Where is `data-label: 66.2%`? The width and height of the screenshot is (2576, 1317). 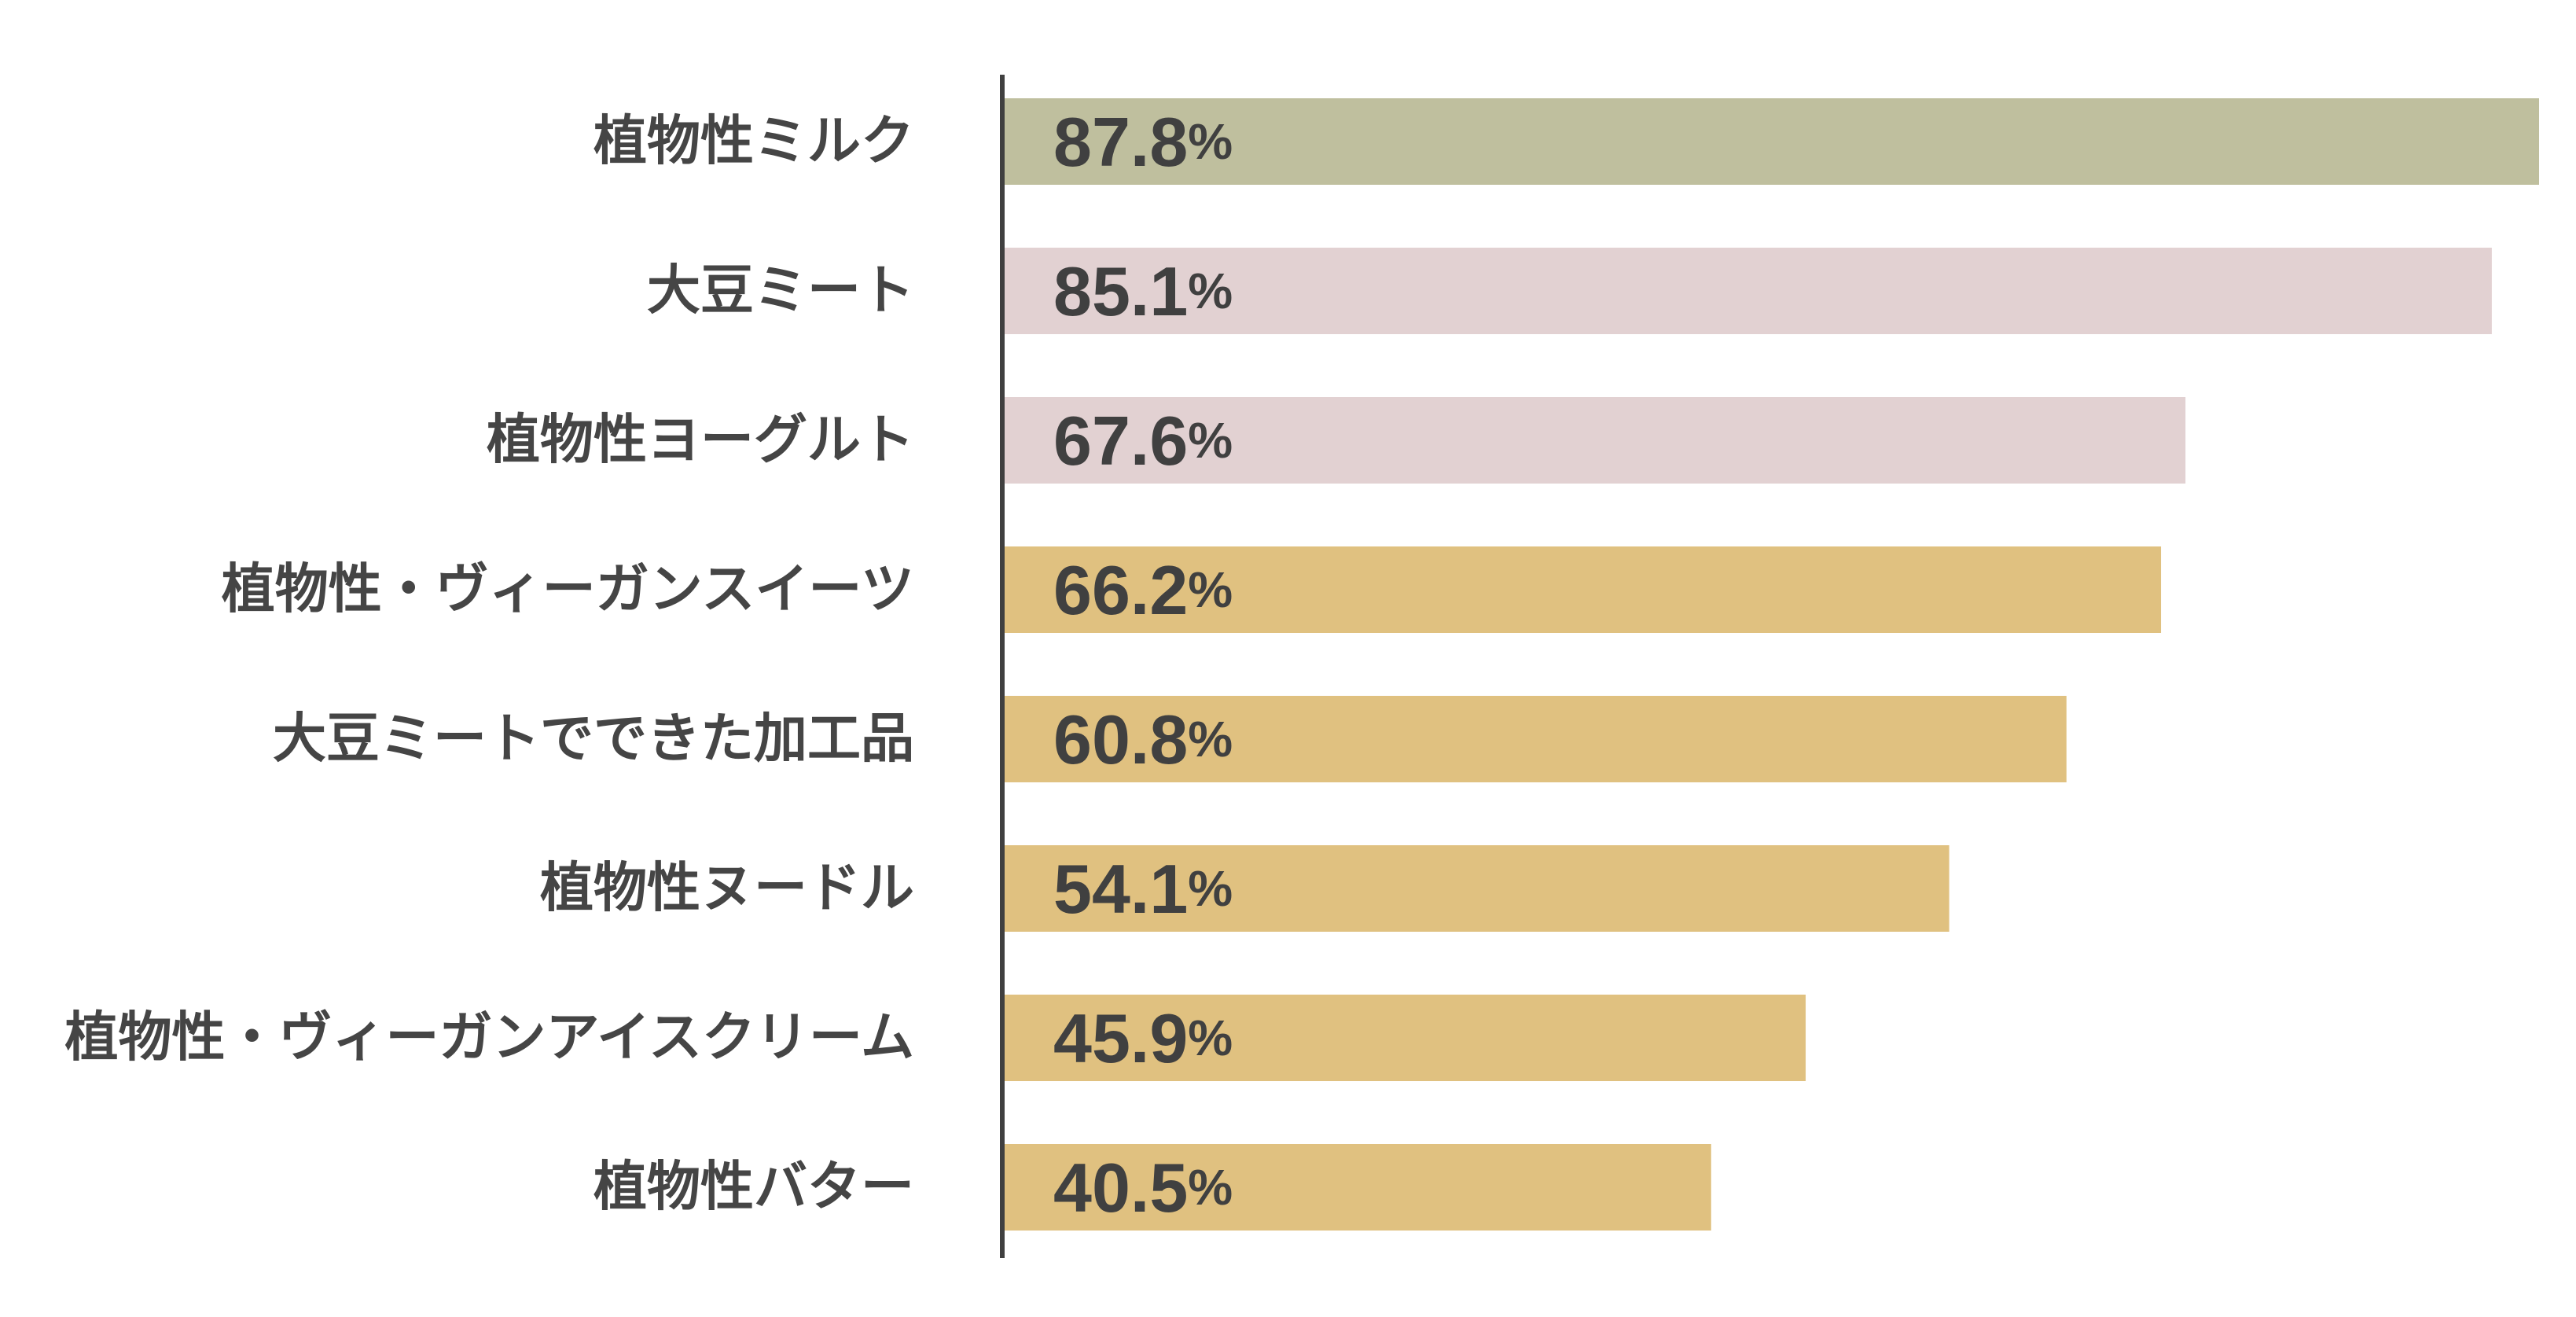 data-label: 66.2% is located at coordinates (1143, 590).